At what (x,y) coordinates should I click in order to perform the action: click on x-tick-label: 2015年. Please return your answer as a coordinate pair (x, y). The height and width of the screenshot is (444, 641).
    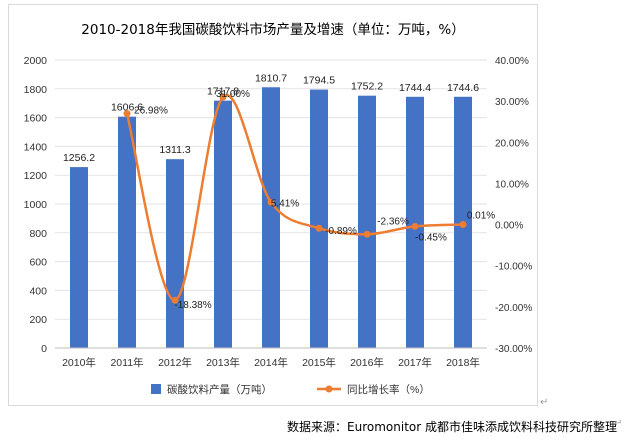
    Looking at the image, I should click on (319, 362).